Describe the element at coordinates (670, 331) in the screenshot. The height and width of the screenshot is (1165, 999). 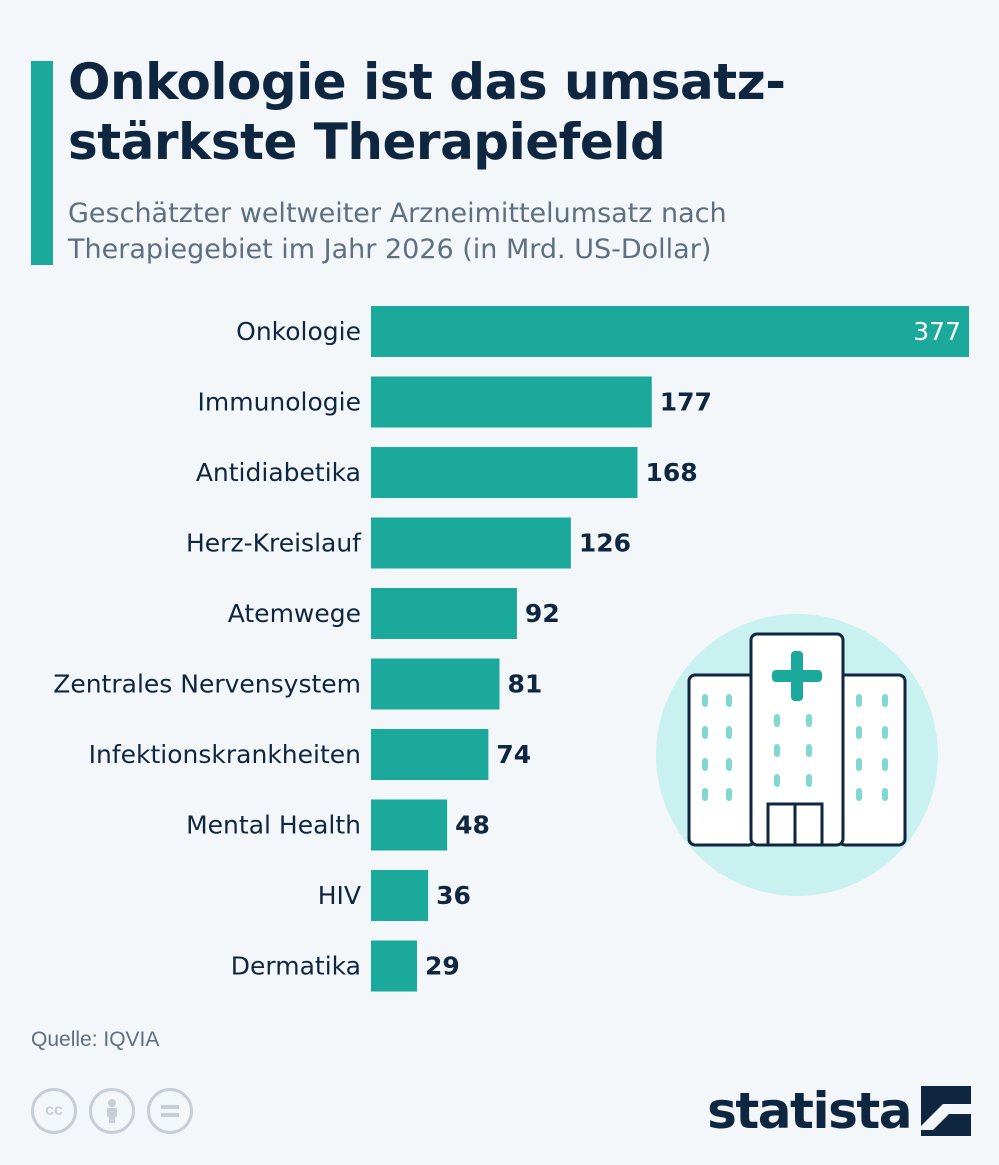
I see `bar-onkologie` at that location.